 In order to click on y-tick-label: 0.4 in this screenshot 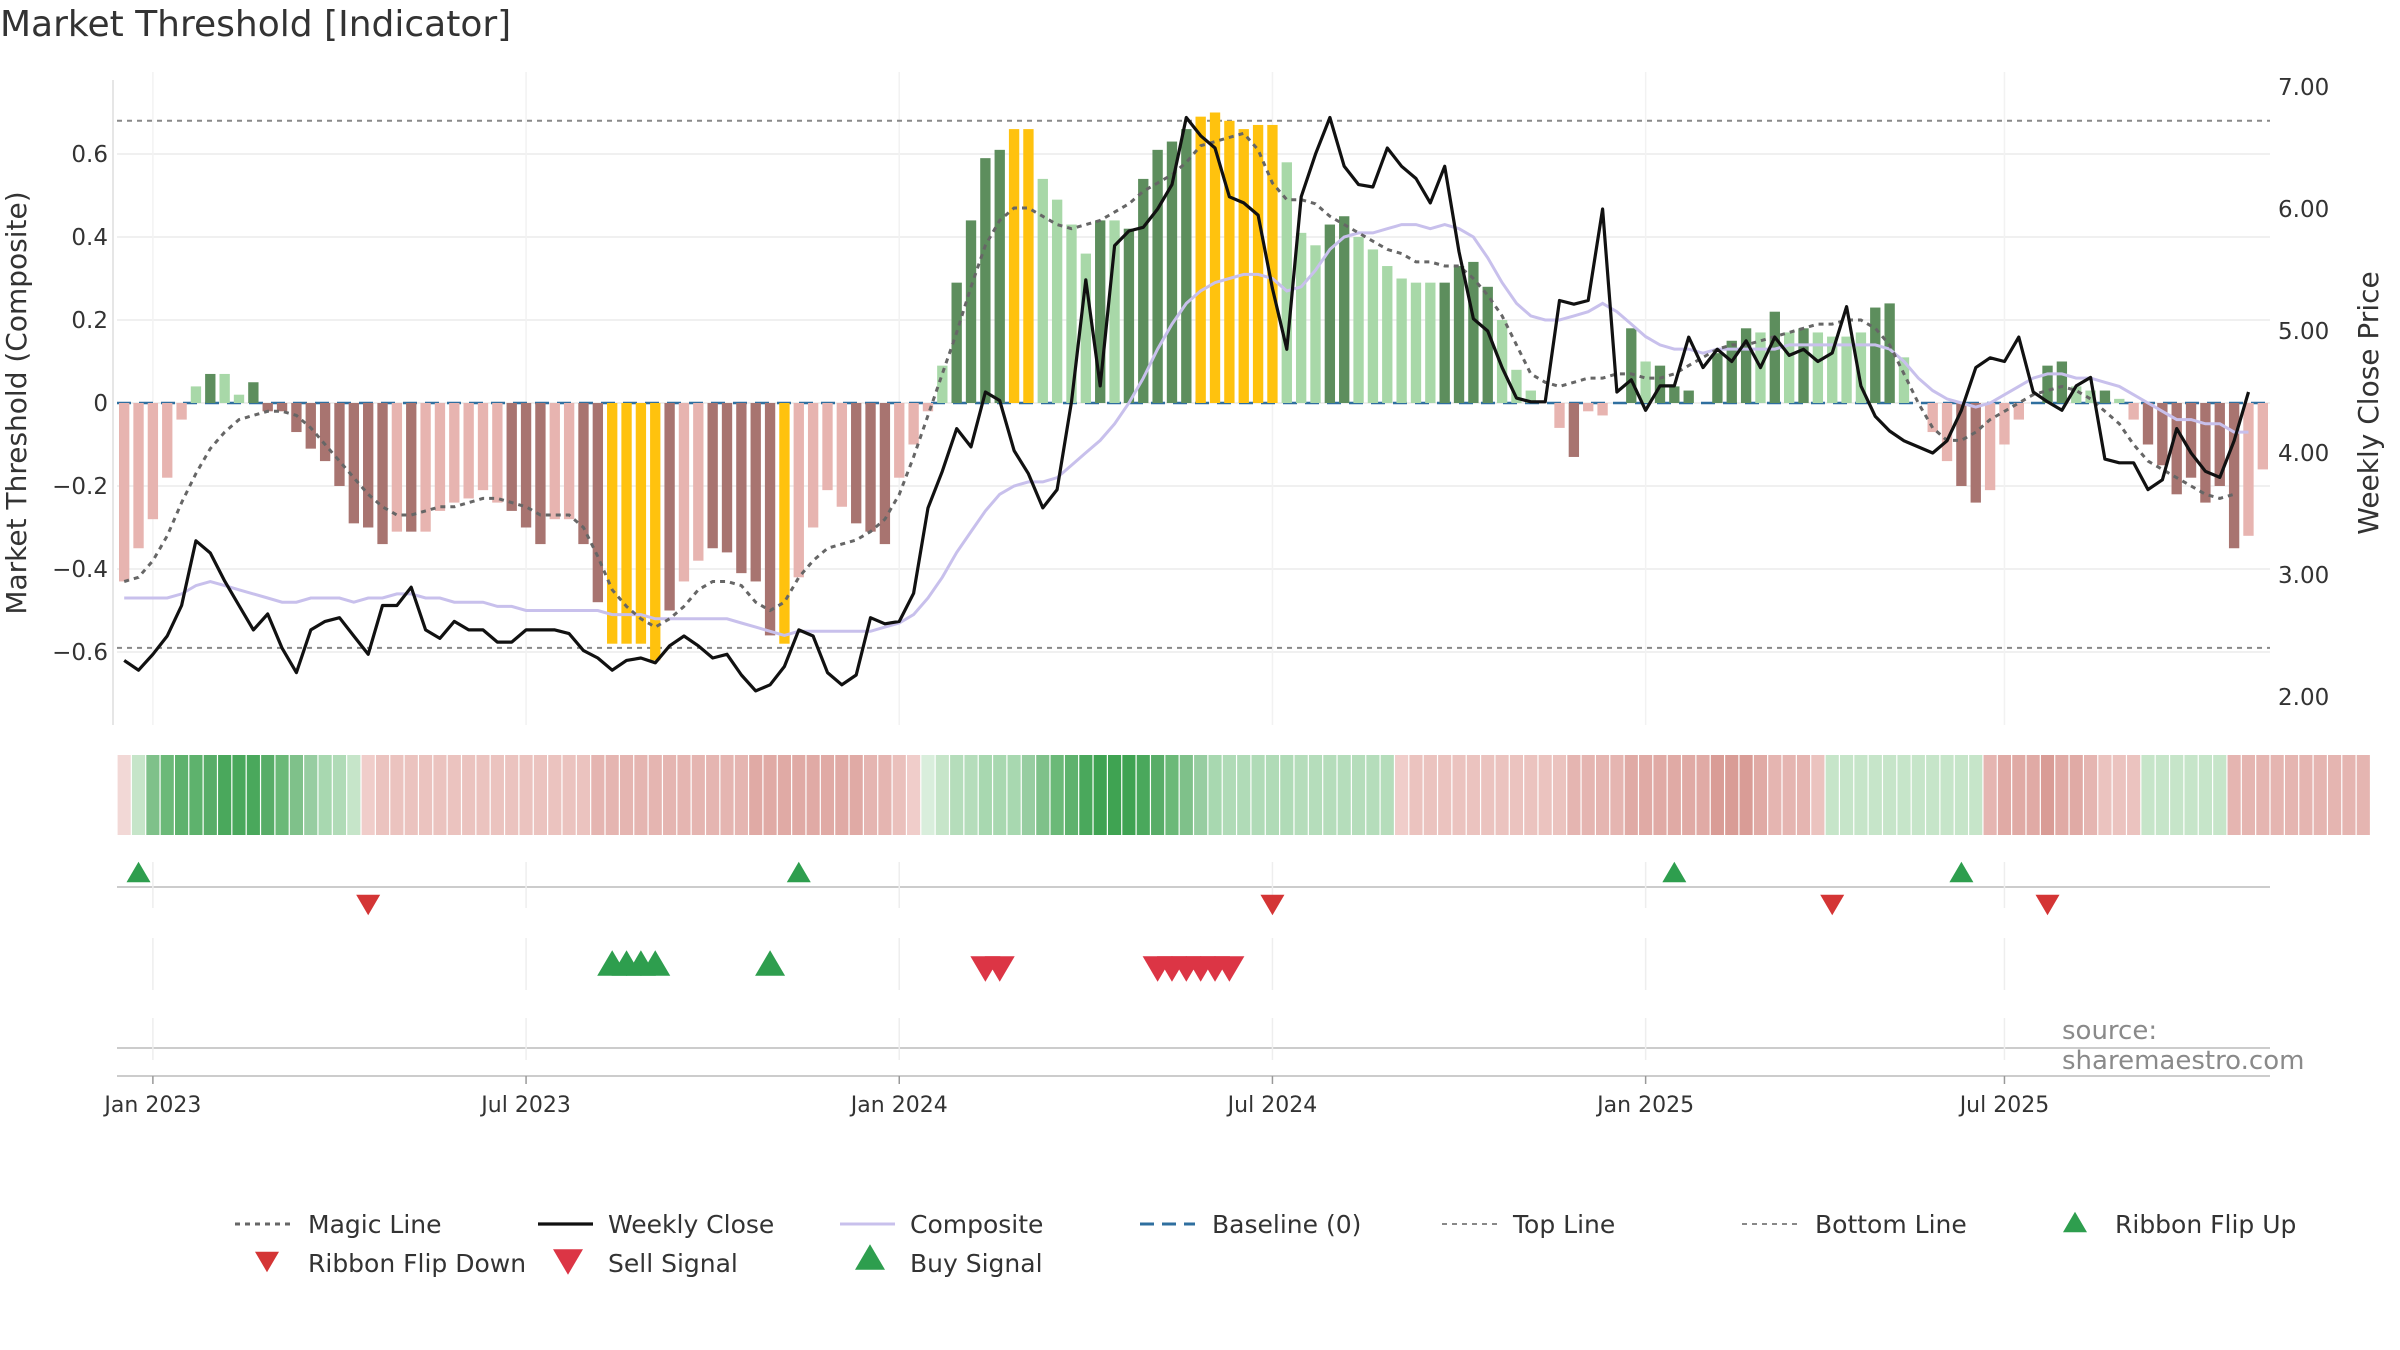, I will do `click(89, 238)`.